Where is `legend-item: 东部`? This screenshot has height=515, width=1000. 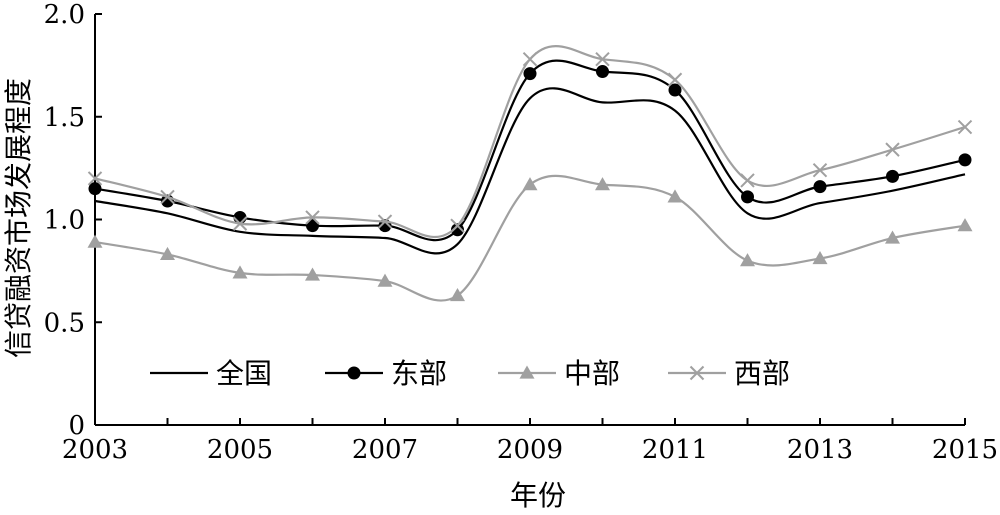 legend-item: 东部 is located at coordinates (386, 373).